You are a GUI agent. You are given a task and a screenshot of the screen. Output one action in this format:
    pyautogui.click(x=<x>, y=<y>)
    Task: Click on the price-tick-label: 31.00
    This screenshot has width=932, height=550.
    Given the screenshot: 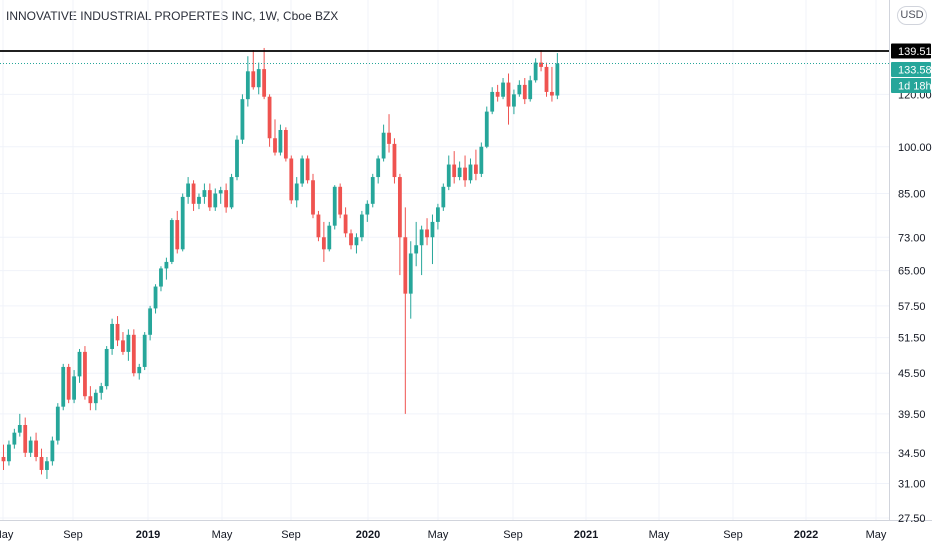 What is the action you would take?
    pyautogui.click(x=912, y=485)
    